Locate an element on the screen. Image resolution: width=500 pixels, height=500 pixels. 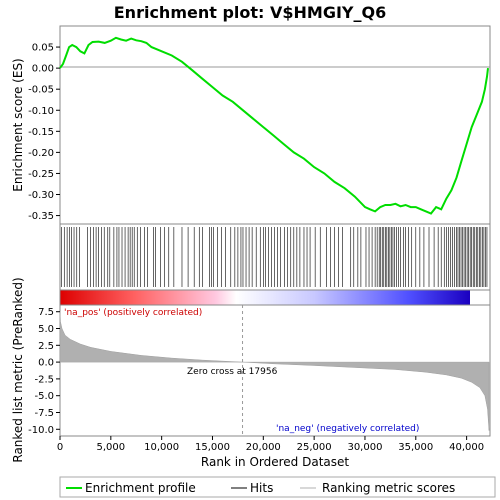
es-y-tick-label: -0.15 is located at coordinates (41, 132).